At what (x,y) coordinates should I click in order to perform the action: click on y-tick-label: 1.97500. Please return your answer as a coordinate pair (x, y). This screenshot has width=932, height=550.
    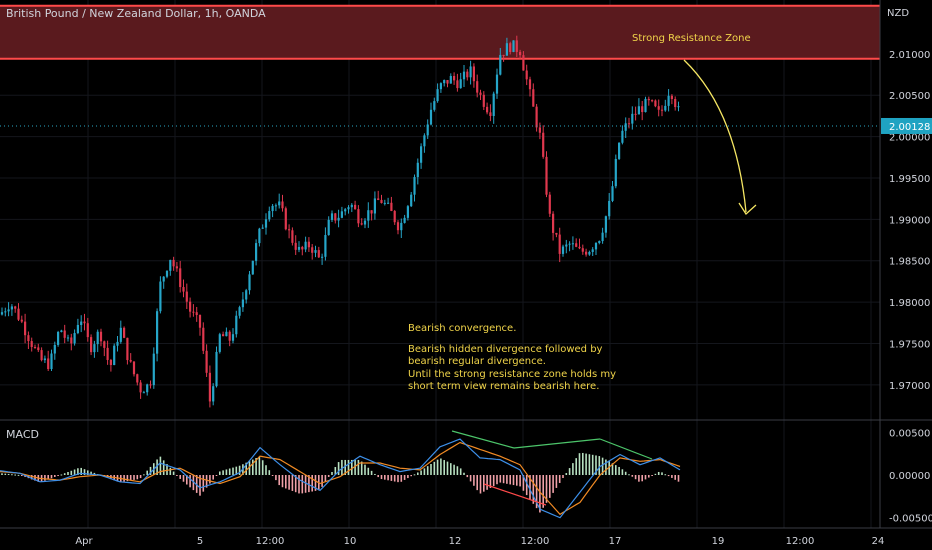
    Looking at the image, I should click on (909, 345).